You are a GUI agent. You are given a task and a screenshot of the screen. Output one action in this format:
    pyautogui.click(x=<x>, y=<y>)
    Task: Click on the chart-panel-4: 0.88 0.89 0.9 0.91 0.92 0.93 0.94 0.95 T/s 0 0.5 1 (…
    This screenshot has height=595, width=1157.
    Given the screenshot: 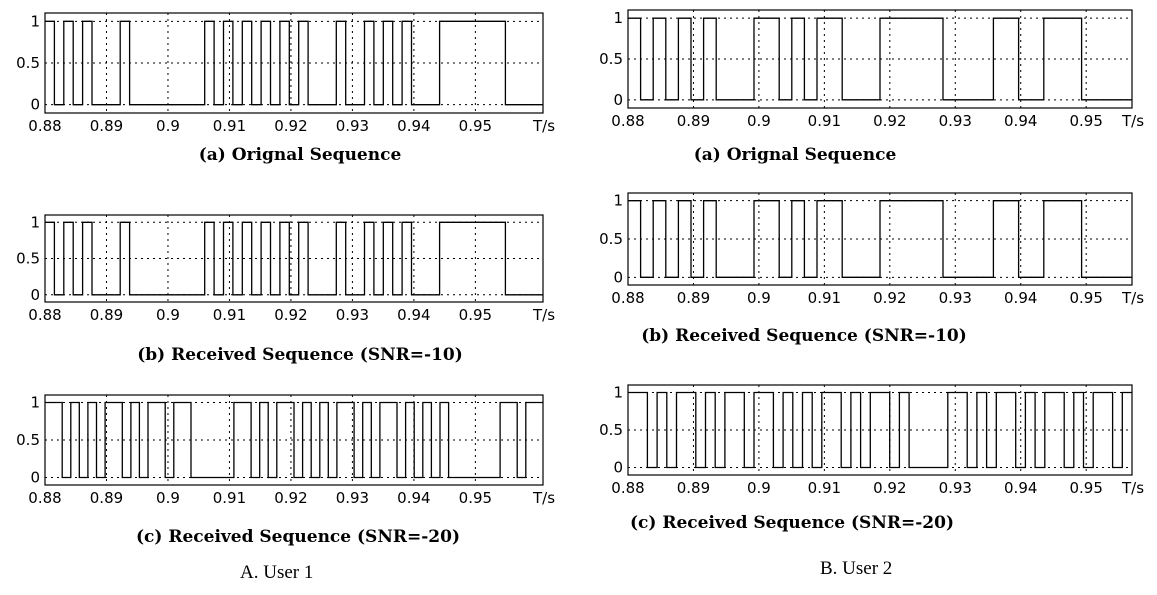 What is the action you would take?
    pyautogui.click(x=871, y=87)
    